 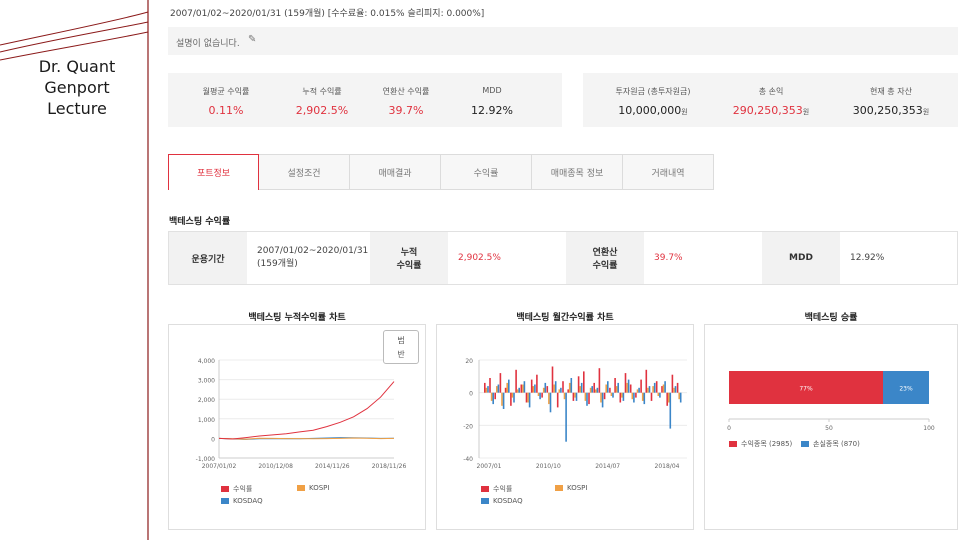 What do you see at coordinates (926, 112) in the screenshot?
I see `currency-unit: 원` at bounding box center [926, 112].